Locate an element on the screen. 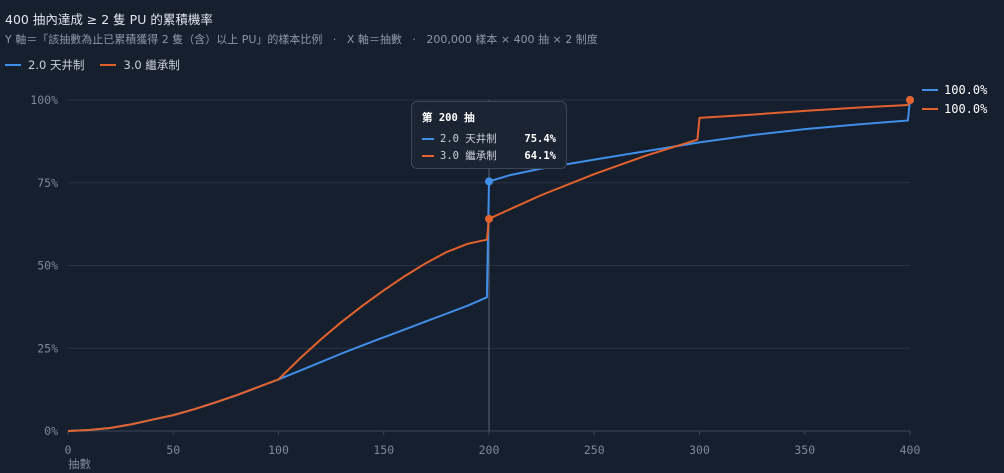 The height and width of the screenshot is (473, 1004). legend-item-series-1: 2.0 天井制 is located at coordinates (44, 65).